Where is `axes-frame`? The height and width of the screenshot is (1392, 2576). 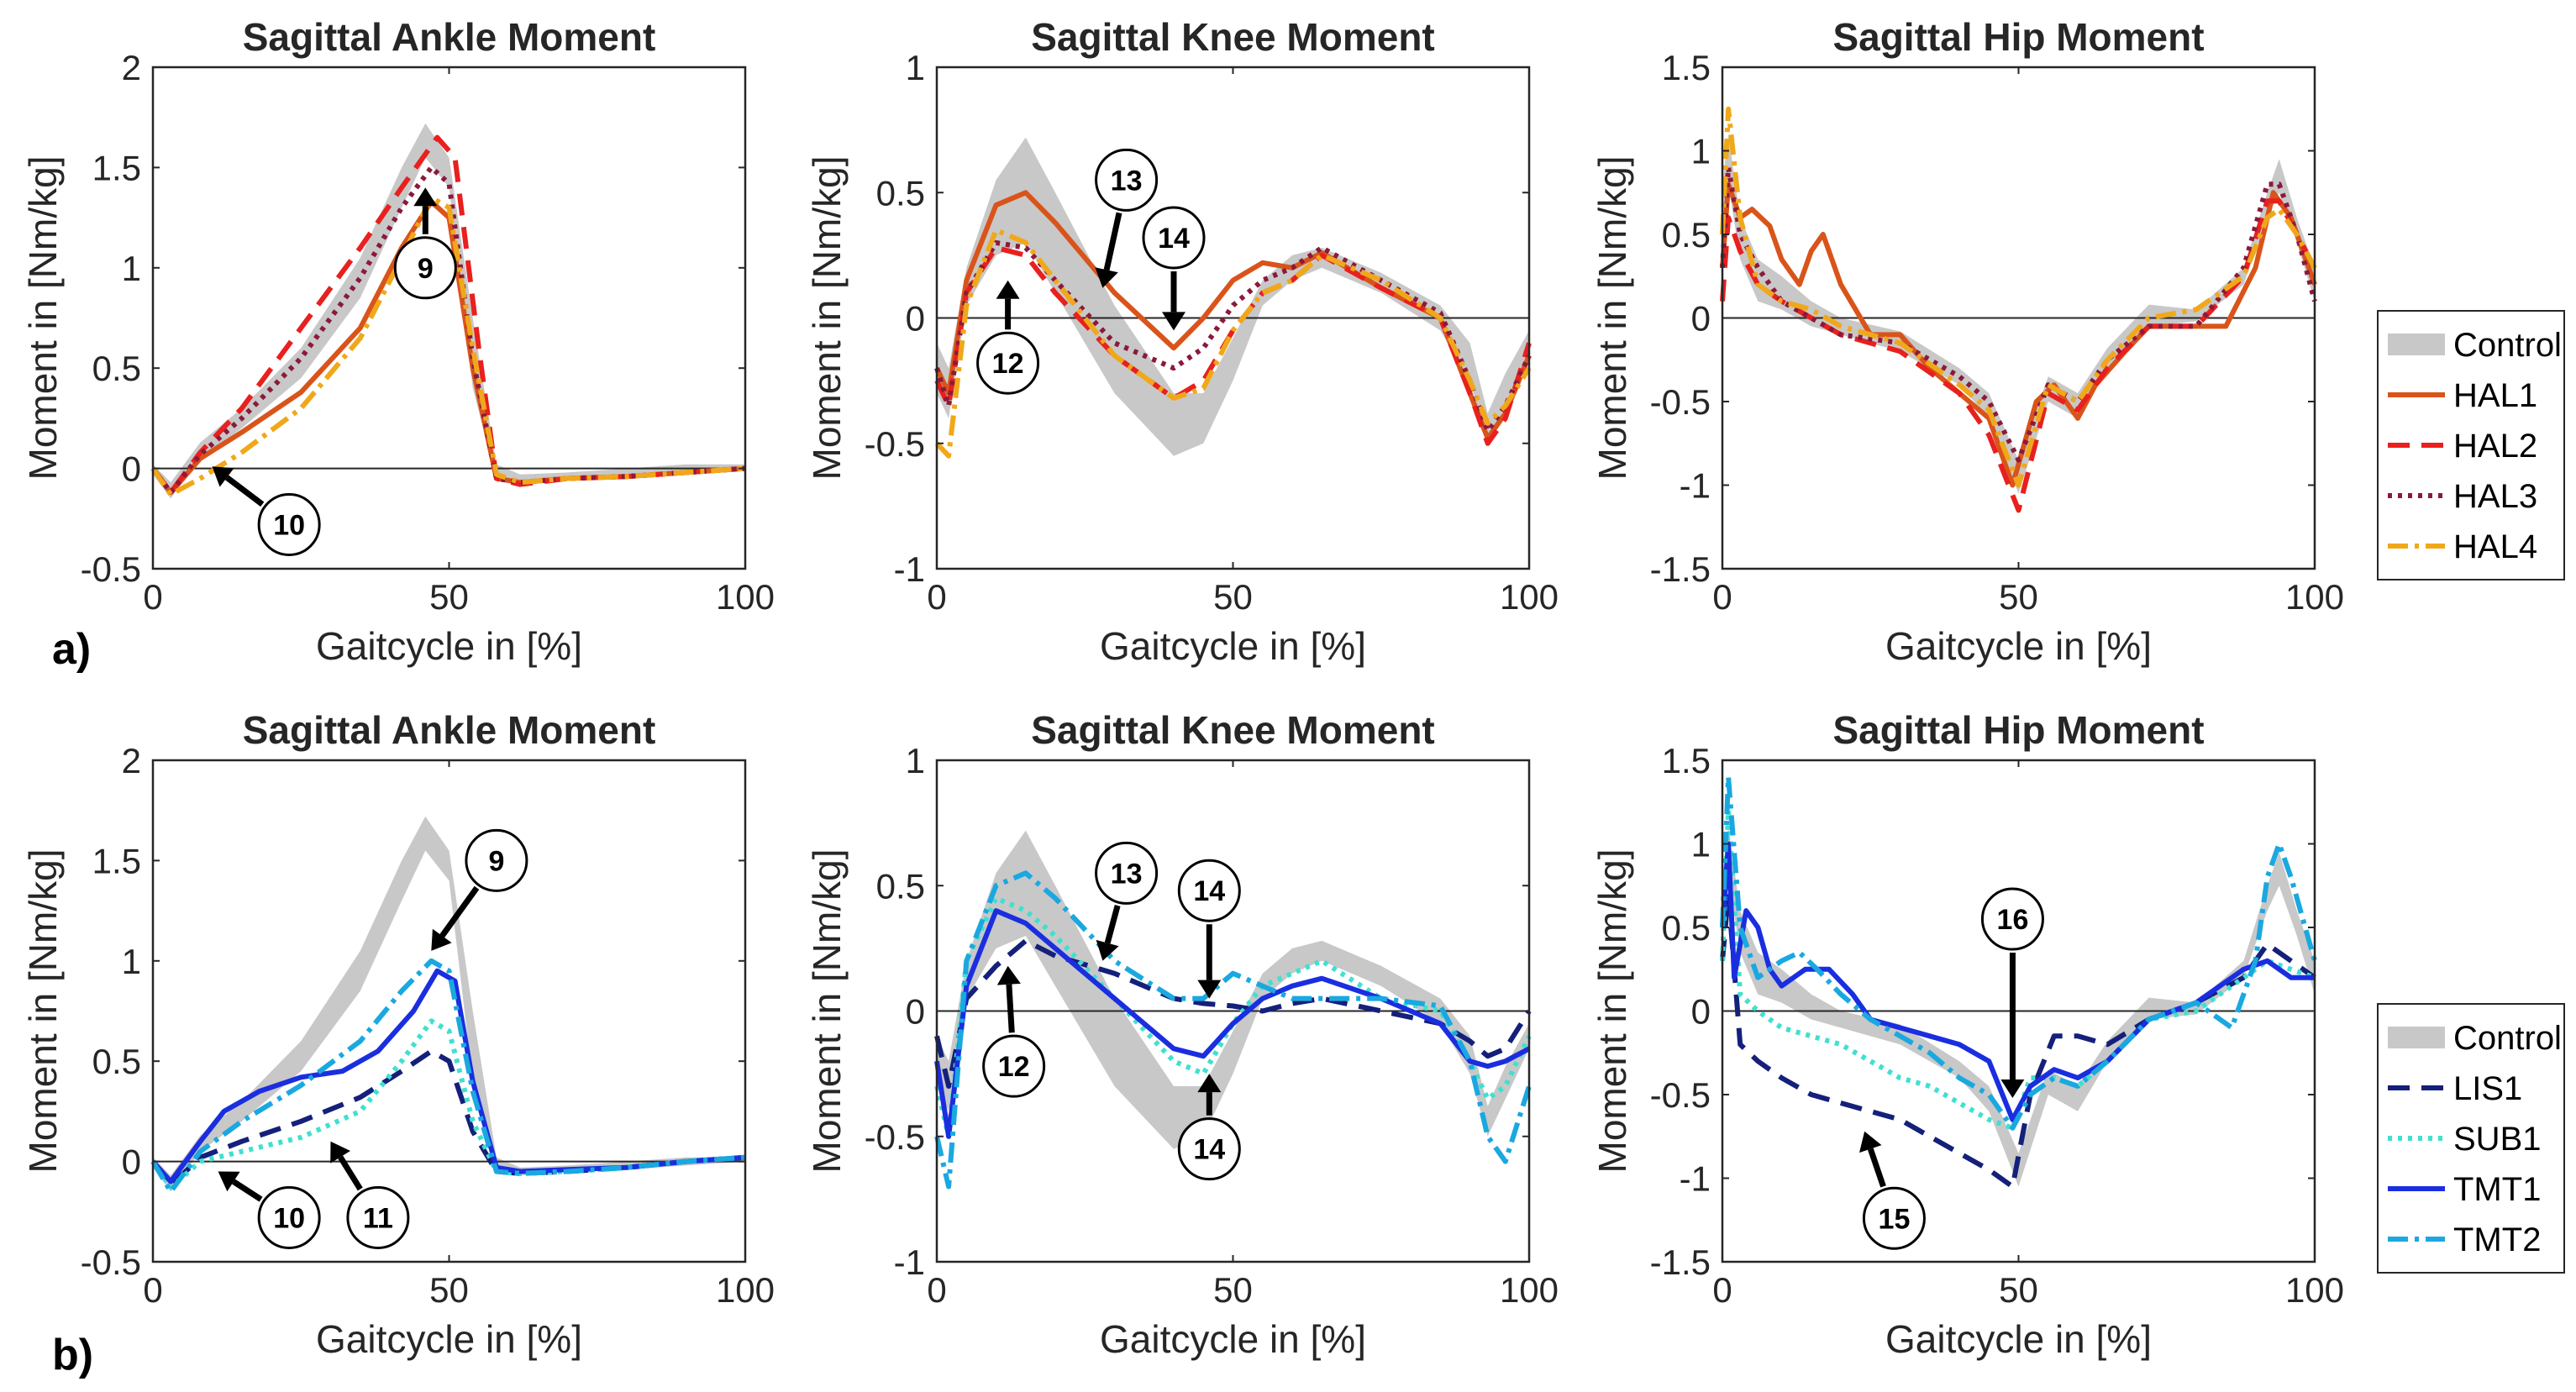 axes-frame is located at coordinates (449, 318).